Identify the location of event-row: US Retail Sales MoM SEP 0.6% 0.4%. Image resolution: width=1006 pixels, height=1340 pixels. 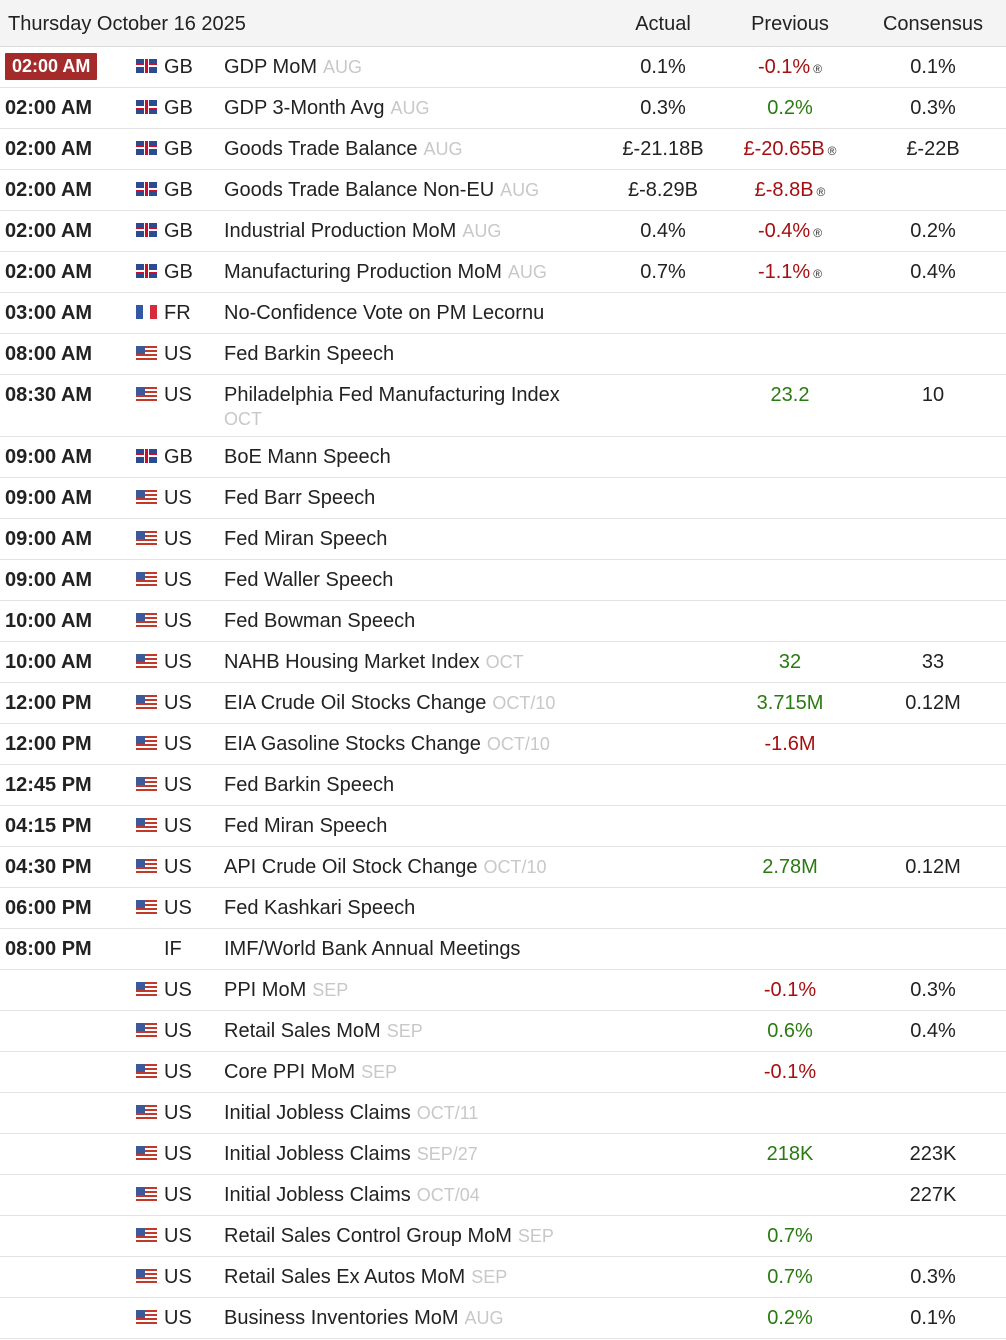
(503, 1031).